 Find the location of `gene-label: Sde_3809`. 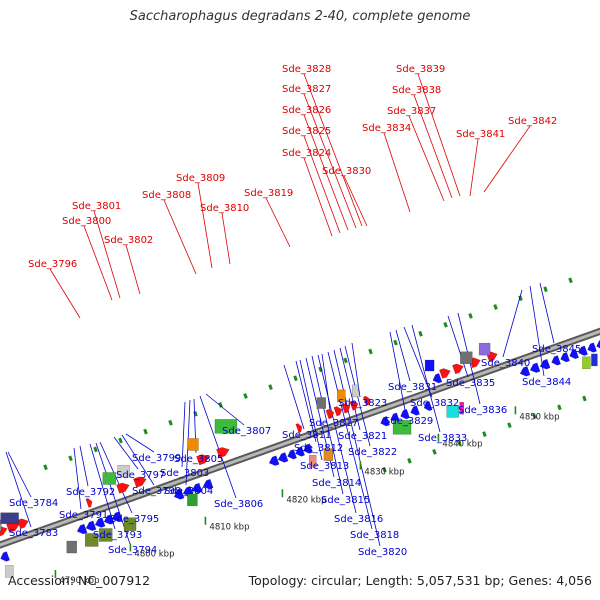

gene-label: Sde_3809 is located at coordinates (200, 178).